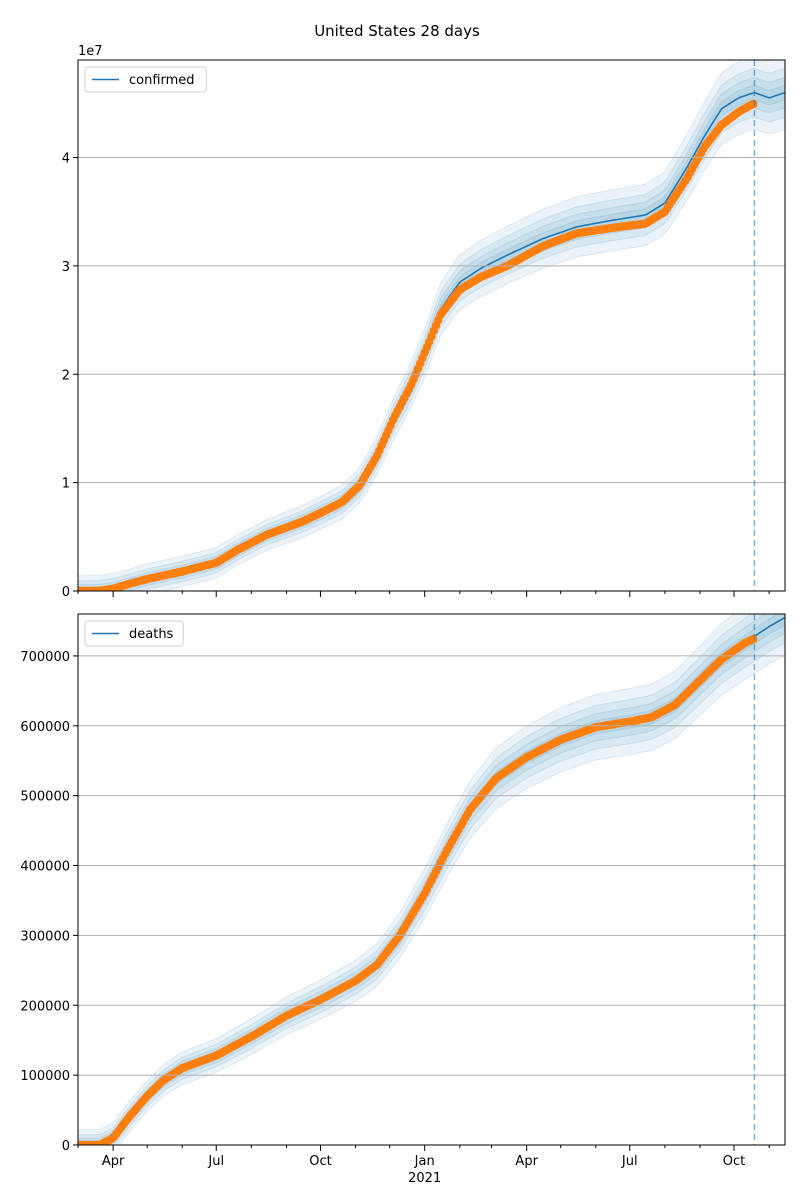  Describe the element at coordinates (45, 727) in the screenshot. I see `y-tick-label: 600000` at that location.